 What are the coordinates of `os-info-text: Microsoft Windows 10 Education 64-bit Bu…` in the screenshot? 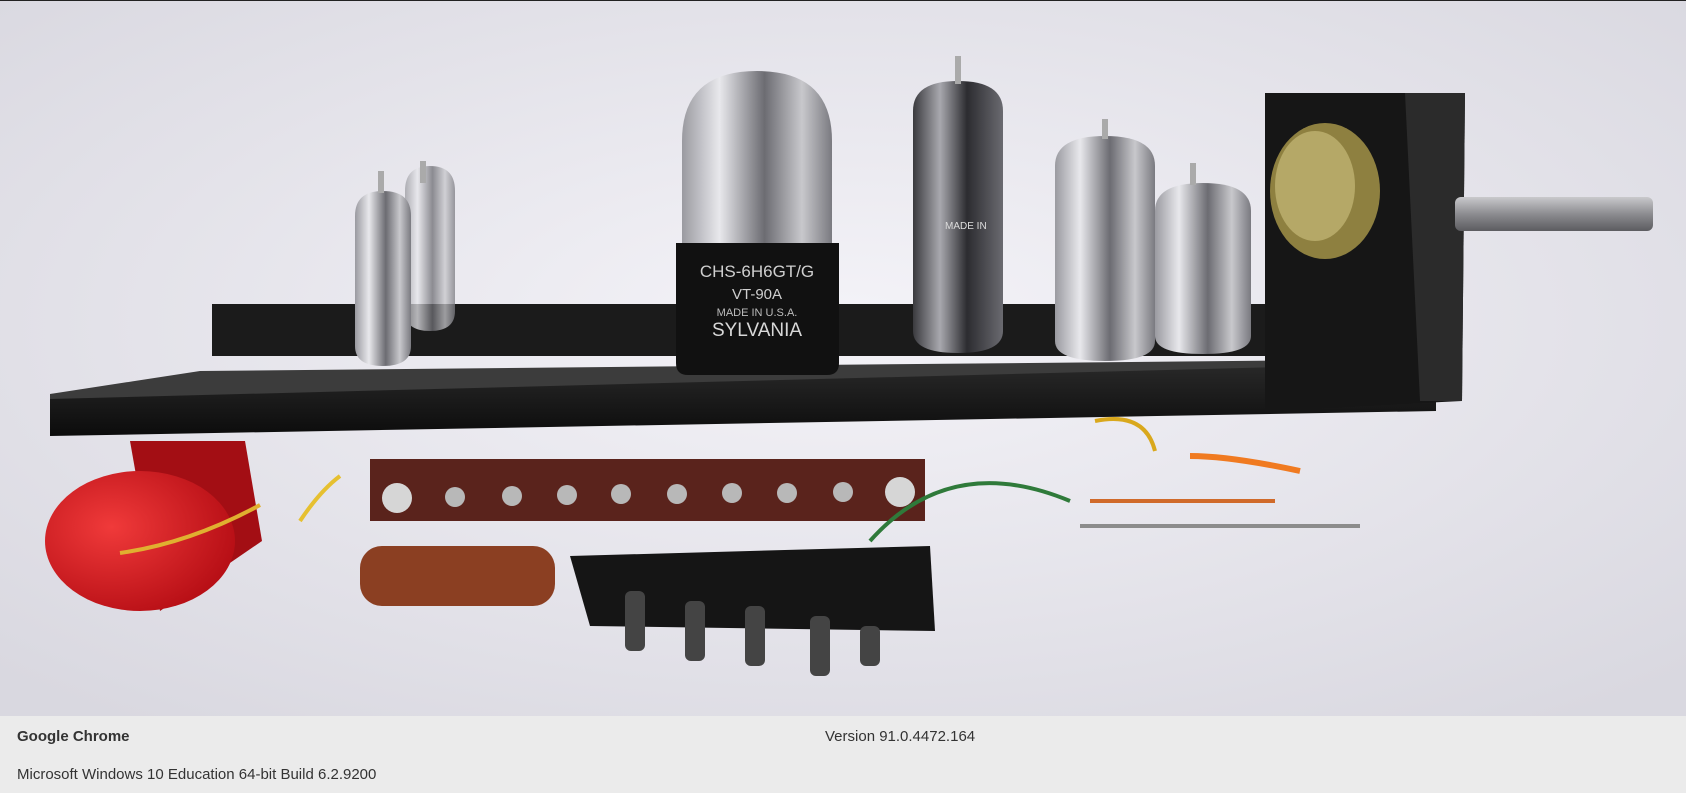 It's located at (197, 774).